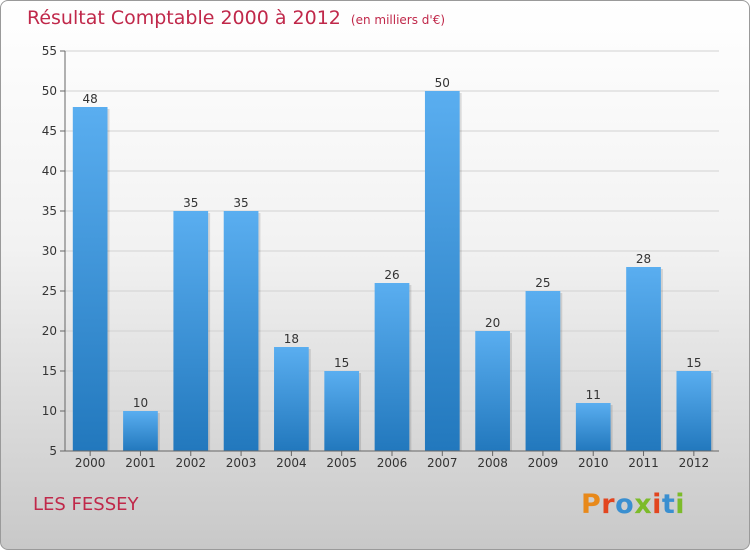 Image resolution: width=750 pixels, height=550 pixels. Describe the element at coordinates (140, 431) in the screenshot. I see `bar-2001` at that location.